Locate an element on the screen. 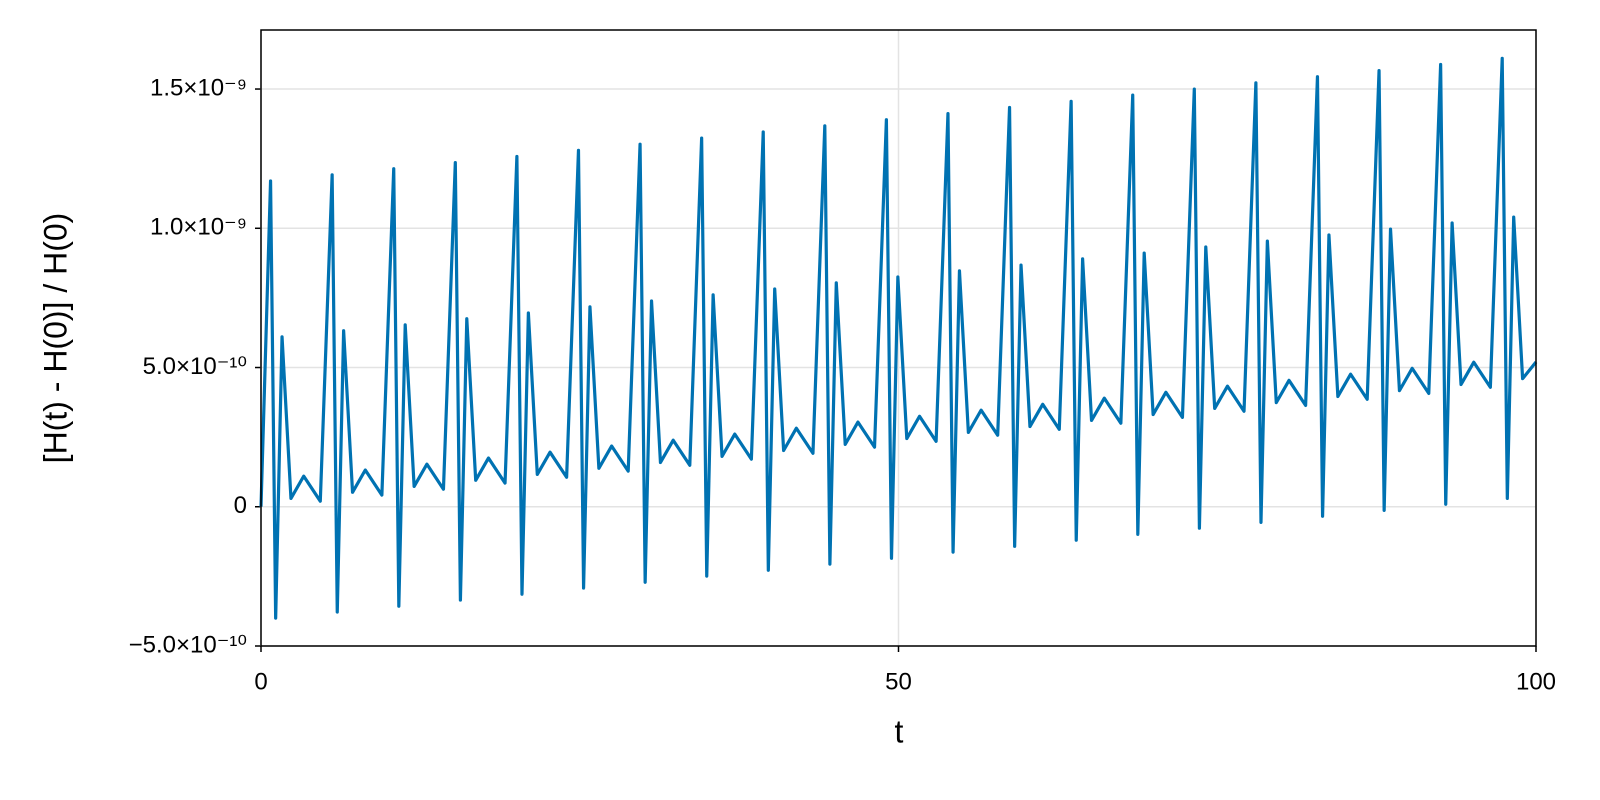  y-tick-label: −5.0×10⁻¹⁰ is located at coordinates (188, 644).